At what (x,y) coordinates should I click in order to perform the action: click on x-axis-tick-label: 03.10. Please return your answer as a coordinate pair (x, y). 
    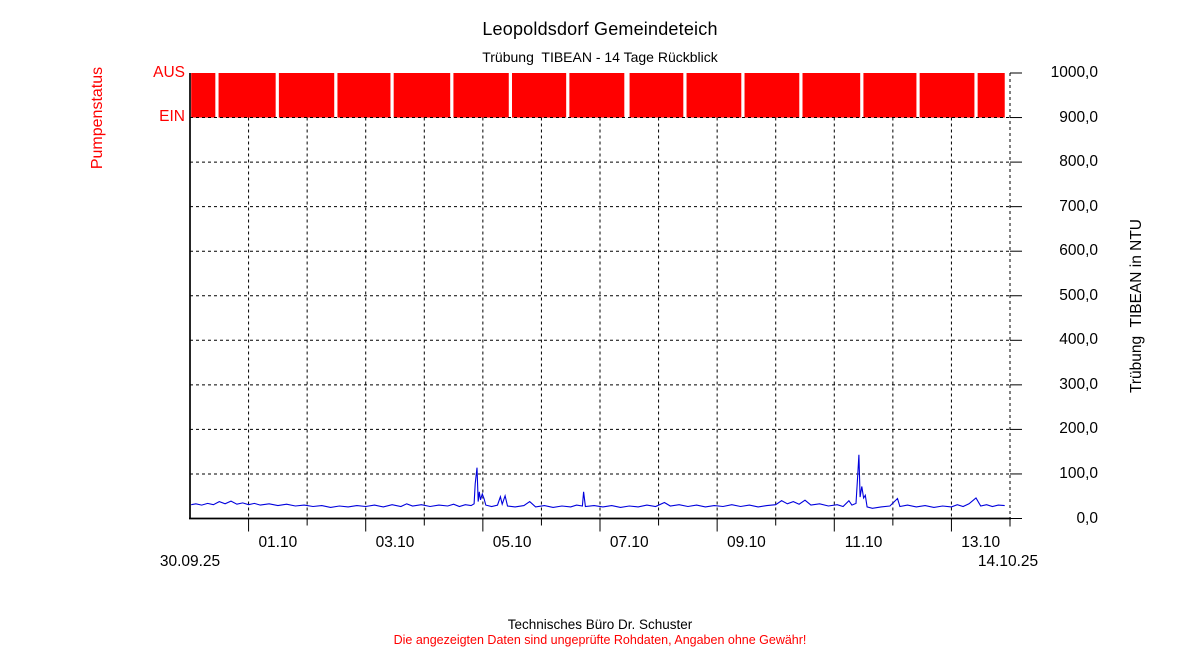
    Looking at the image, I should click on (395, 542).